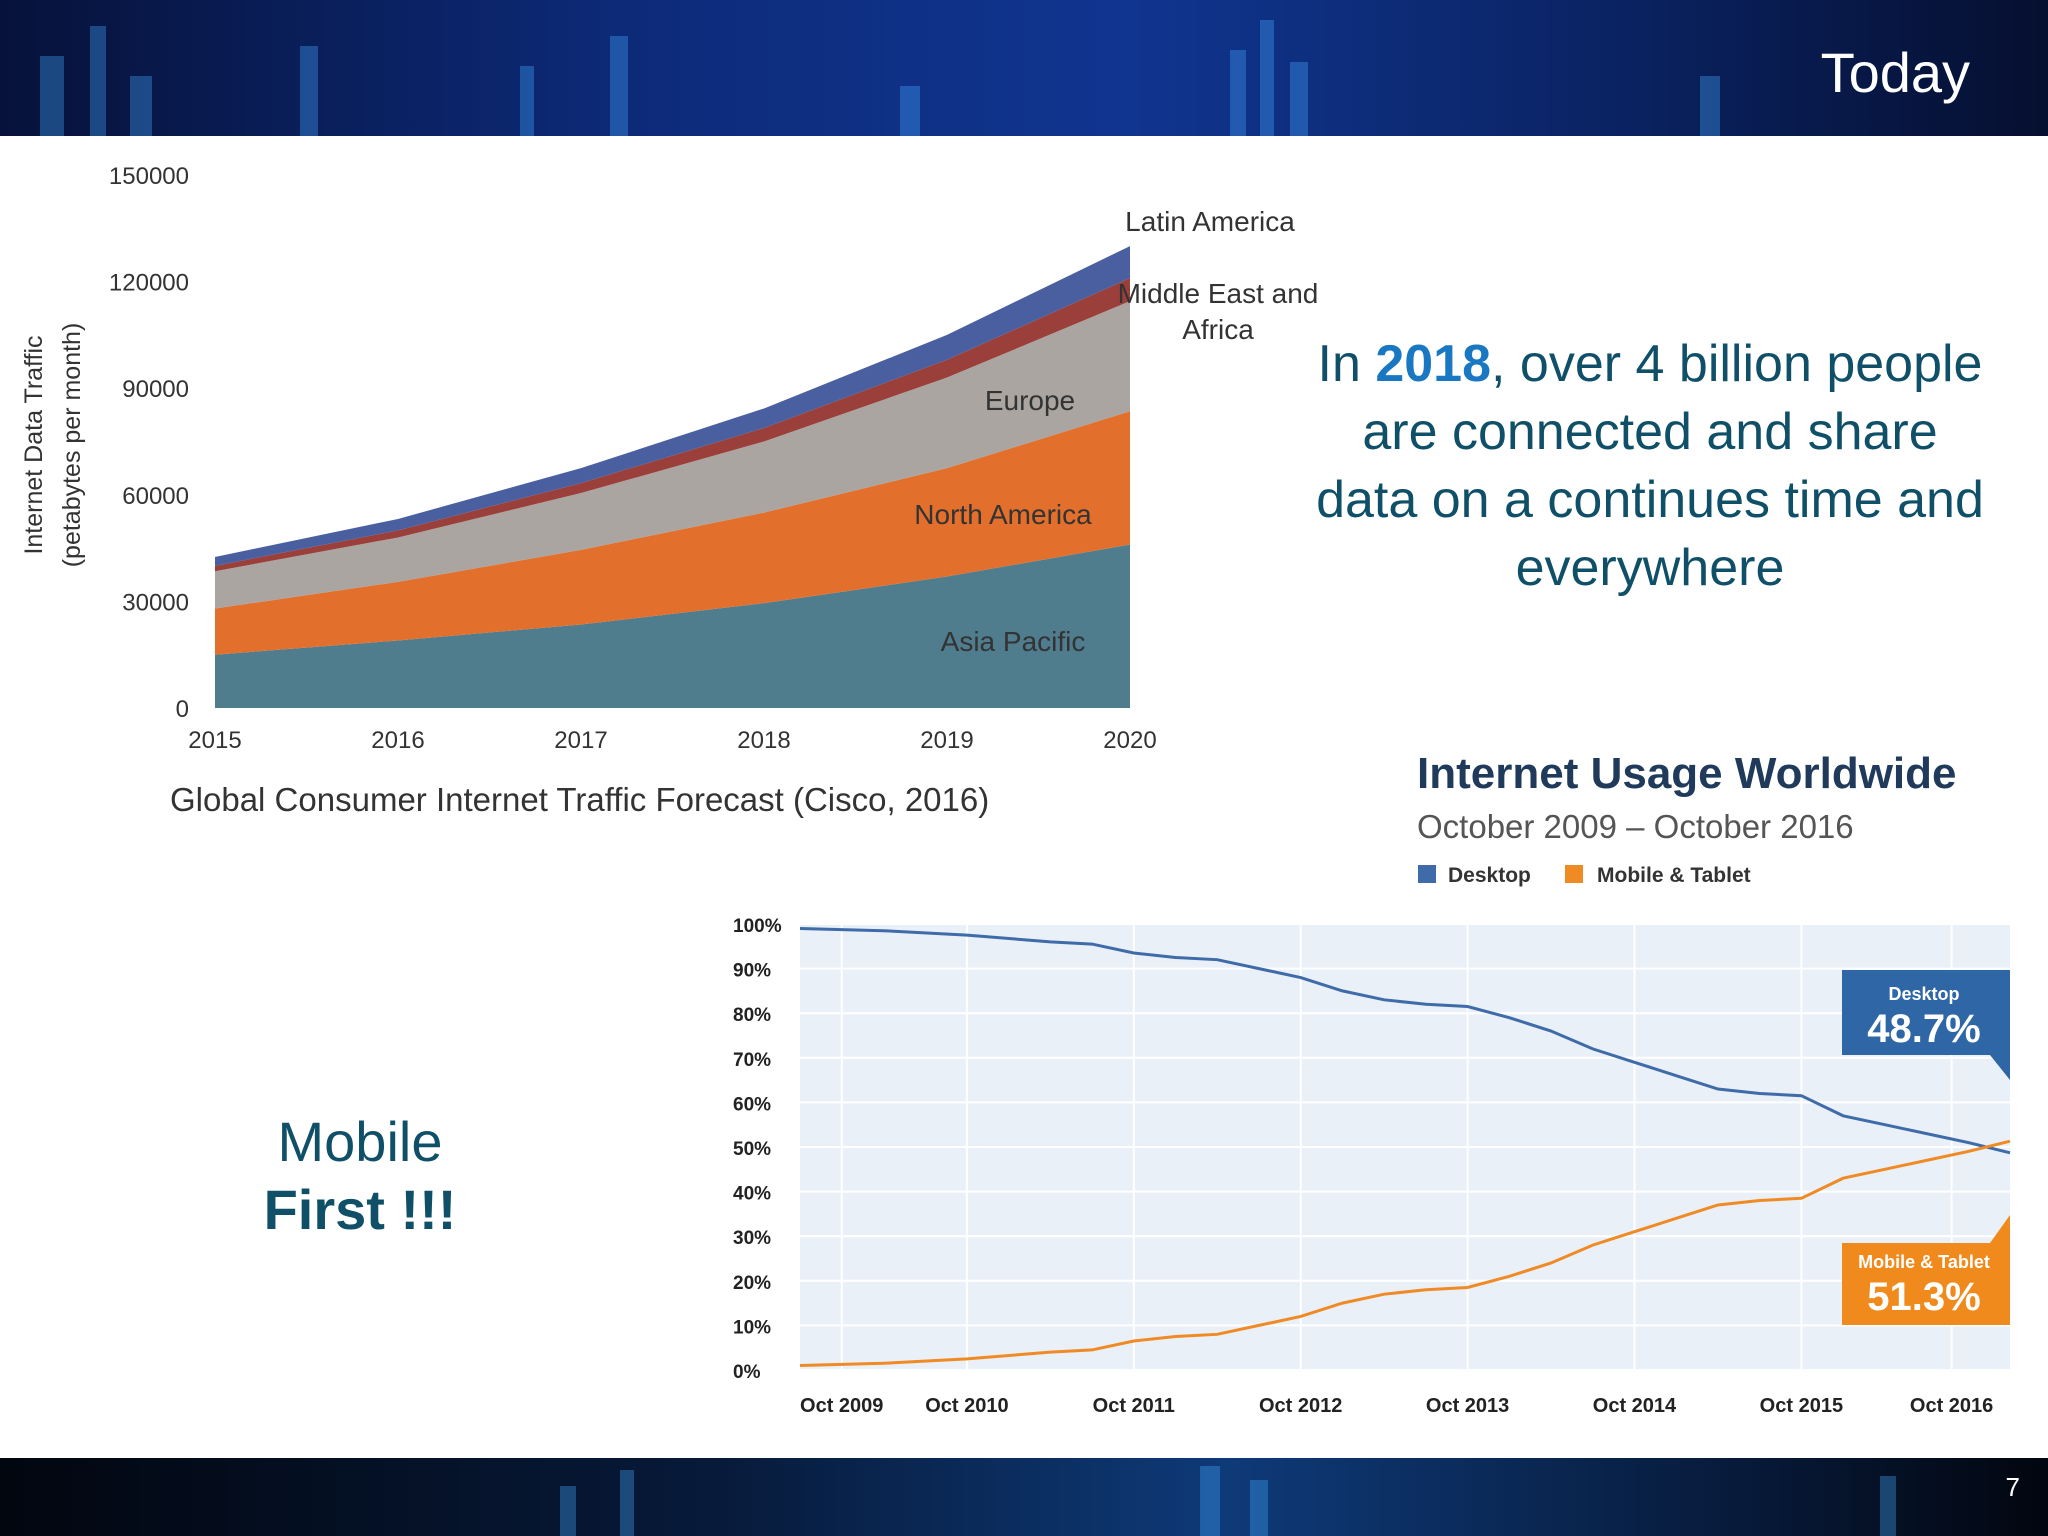 The width and height of the screenshot is (2048, 1536). I want to click on chart-subtitle: October 2009 – October 2016, so click(1635, 826).